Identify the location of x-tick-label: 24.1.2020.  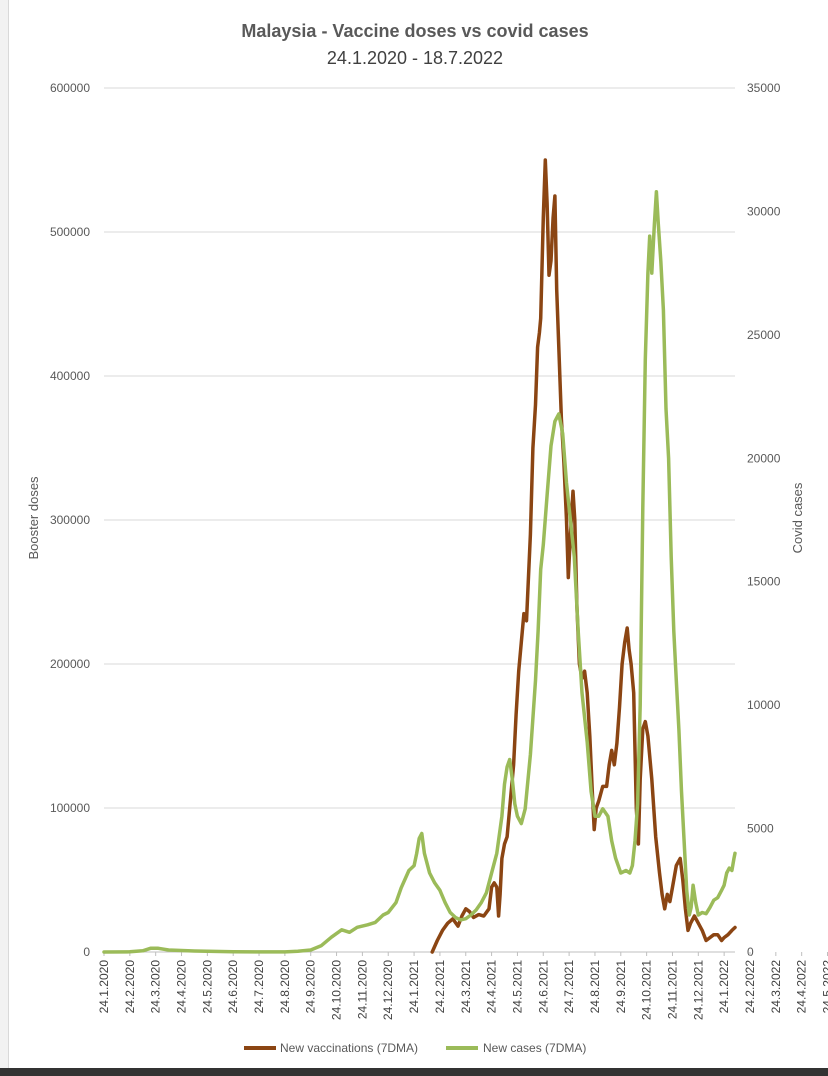
(104, 987).